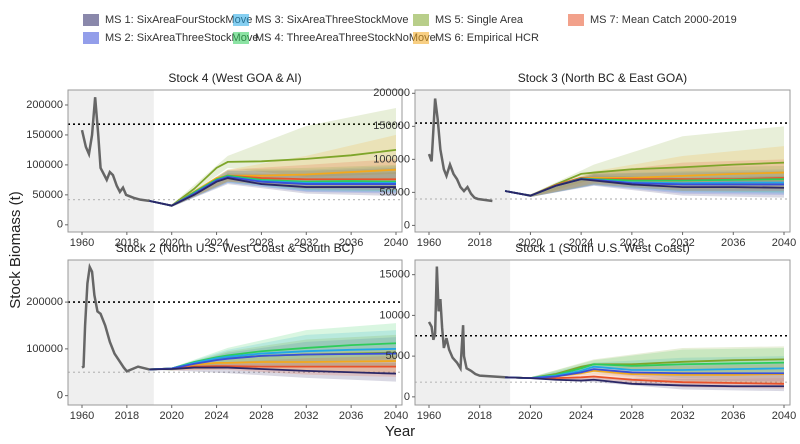  What do you see at coordinates (394, 315) in the screenshot?
I see `y-tick-label: 10000` at bounding box center [394, 315].